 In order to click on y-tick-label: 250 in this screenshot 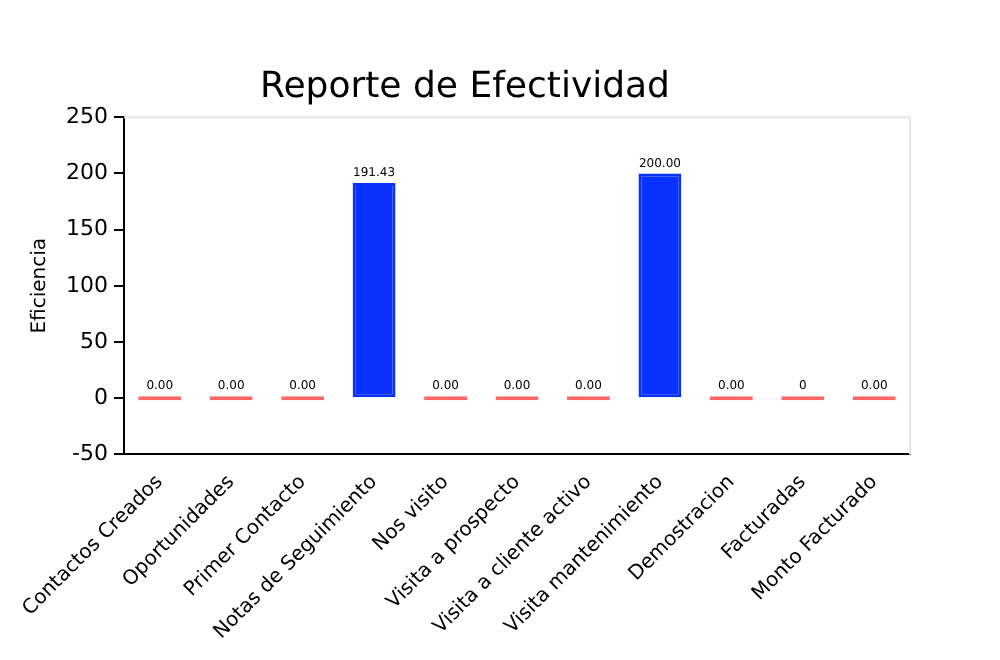, I will do `click(86, 115)`.